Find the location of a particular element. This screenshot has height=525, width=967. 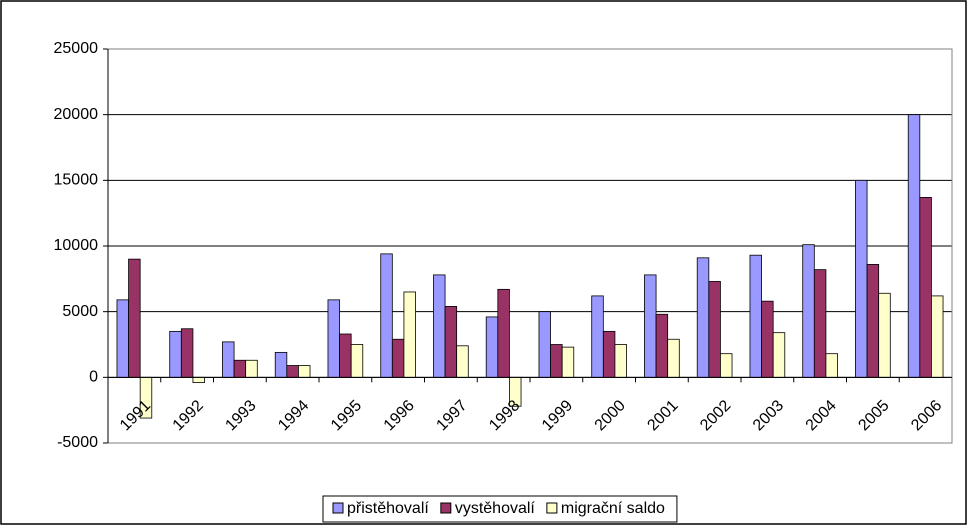

y-tick-label: 15000 is located at coordinates (76, 180).